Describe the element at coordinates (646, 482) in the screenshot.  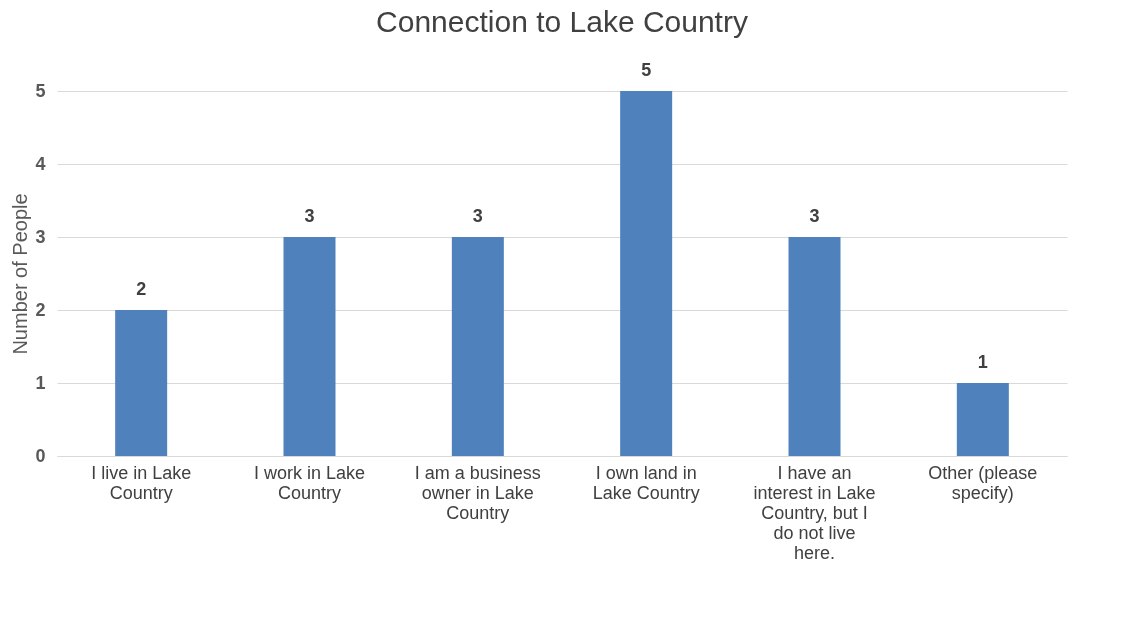
I see `x-tick-label: I own land in Lake Country` at that location.